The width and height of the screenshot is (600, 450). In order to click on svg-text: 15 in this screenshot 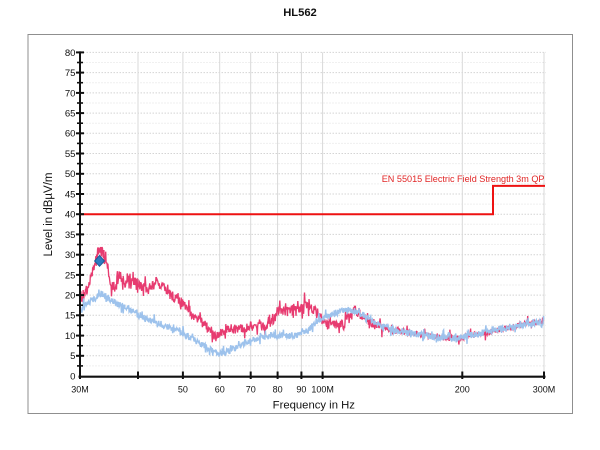, I will do `click(70, 316)`.